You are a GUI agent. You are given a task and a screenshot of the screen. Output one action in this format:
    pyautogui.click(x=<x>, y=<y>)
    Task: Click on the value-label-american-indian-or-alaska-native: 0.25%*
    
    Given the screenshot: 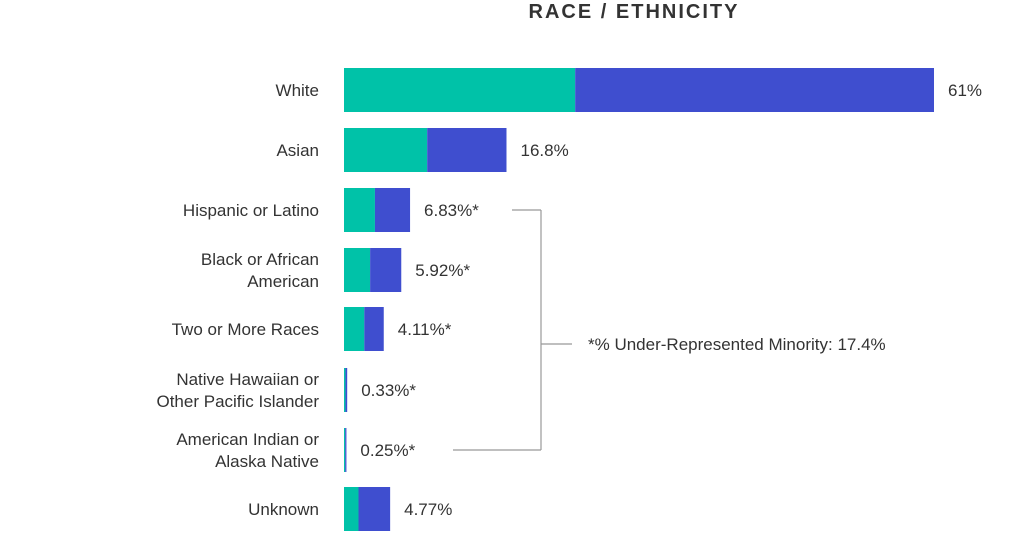 What is the action you would take?
    pyautogui.click(x=387, y=450)
    